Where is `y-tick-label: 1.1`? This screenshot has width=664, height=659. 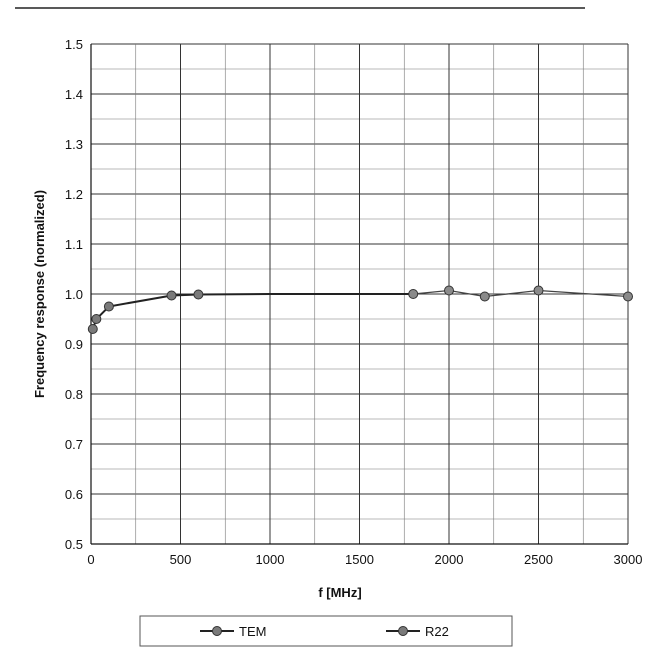
y-tick-label: 1.1 is located at coordinates (74, 244).